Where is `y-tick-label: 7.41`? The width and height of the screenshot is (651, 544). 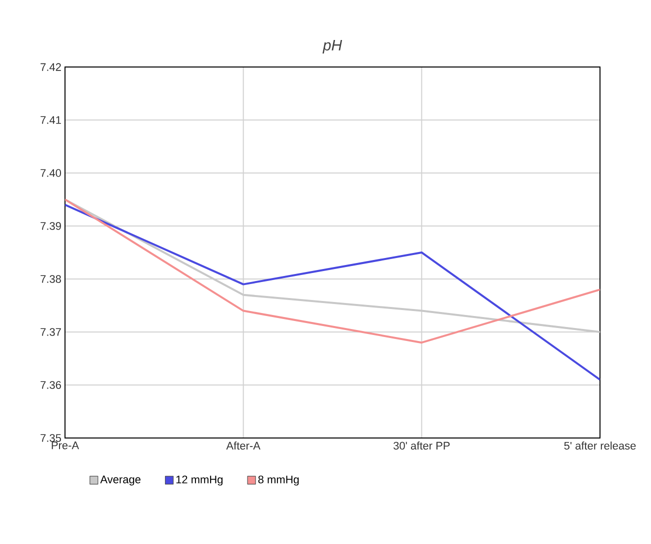 y-tick-label: 7.41 is located at coordinates (50, 120).